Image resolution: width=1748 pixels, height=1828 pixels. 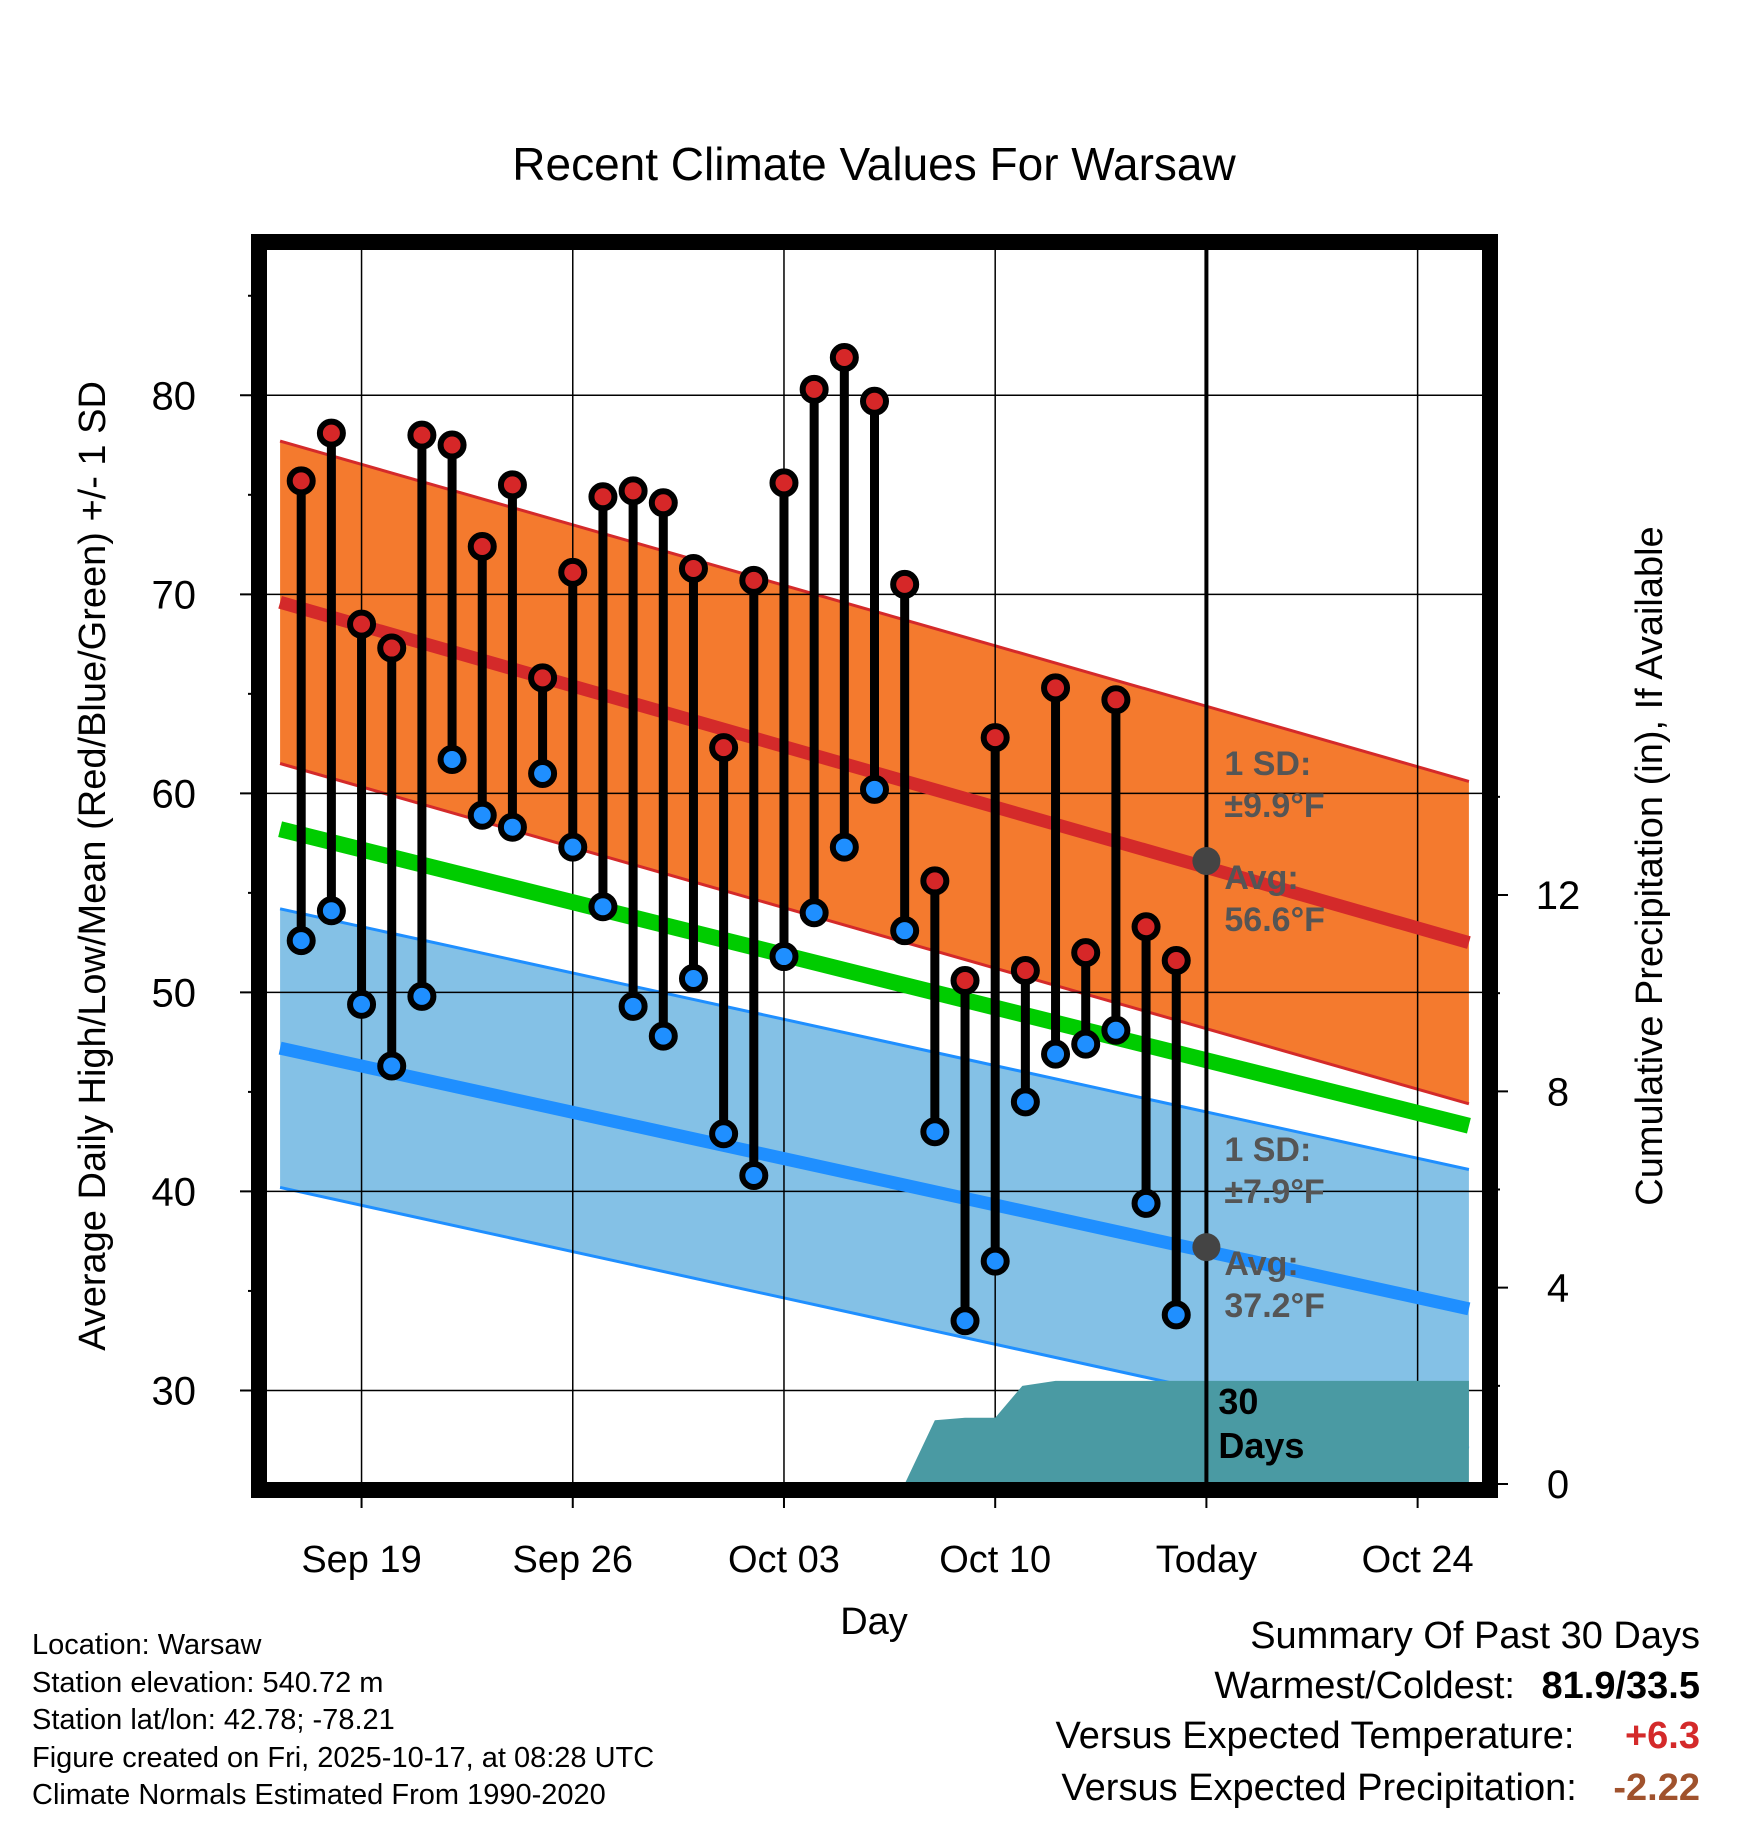 I want to click on summary-warm-cold: Warmest/Coldest: 81.9/33.5, so click(x=1457, y=1686).